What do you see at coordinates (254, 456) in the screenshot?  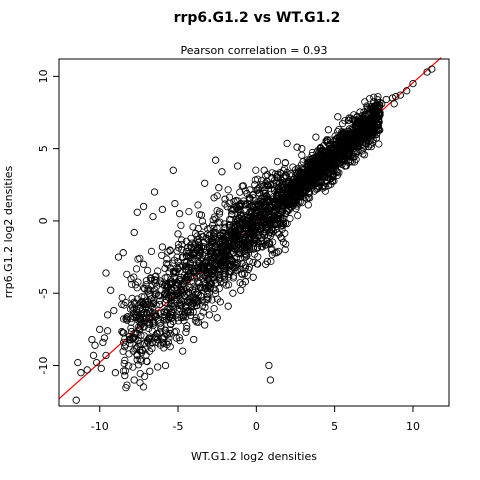 I see `x-axis-label: WT.G1.2 log2 densities` at bounding box center [254, 456].